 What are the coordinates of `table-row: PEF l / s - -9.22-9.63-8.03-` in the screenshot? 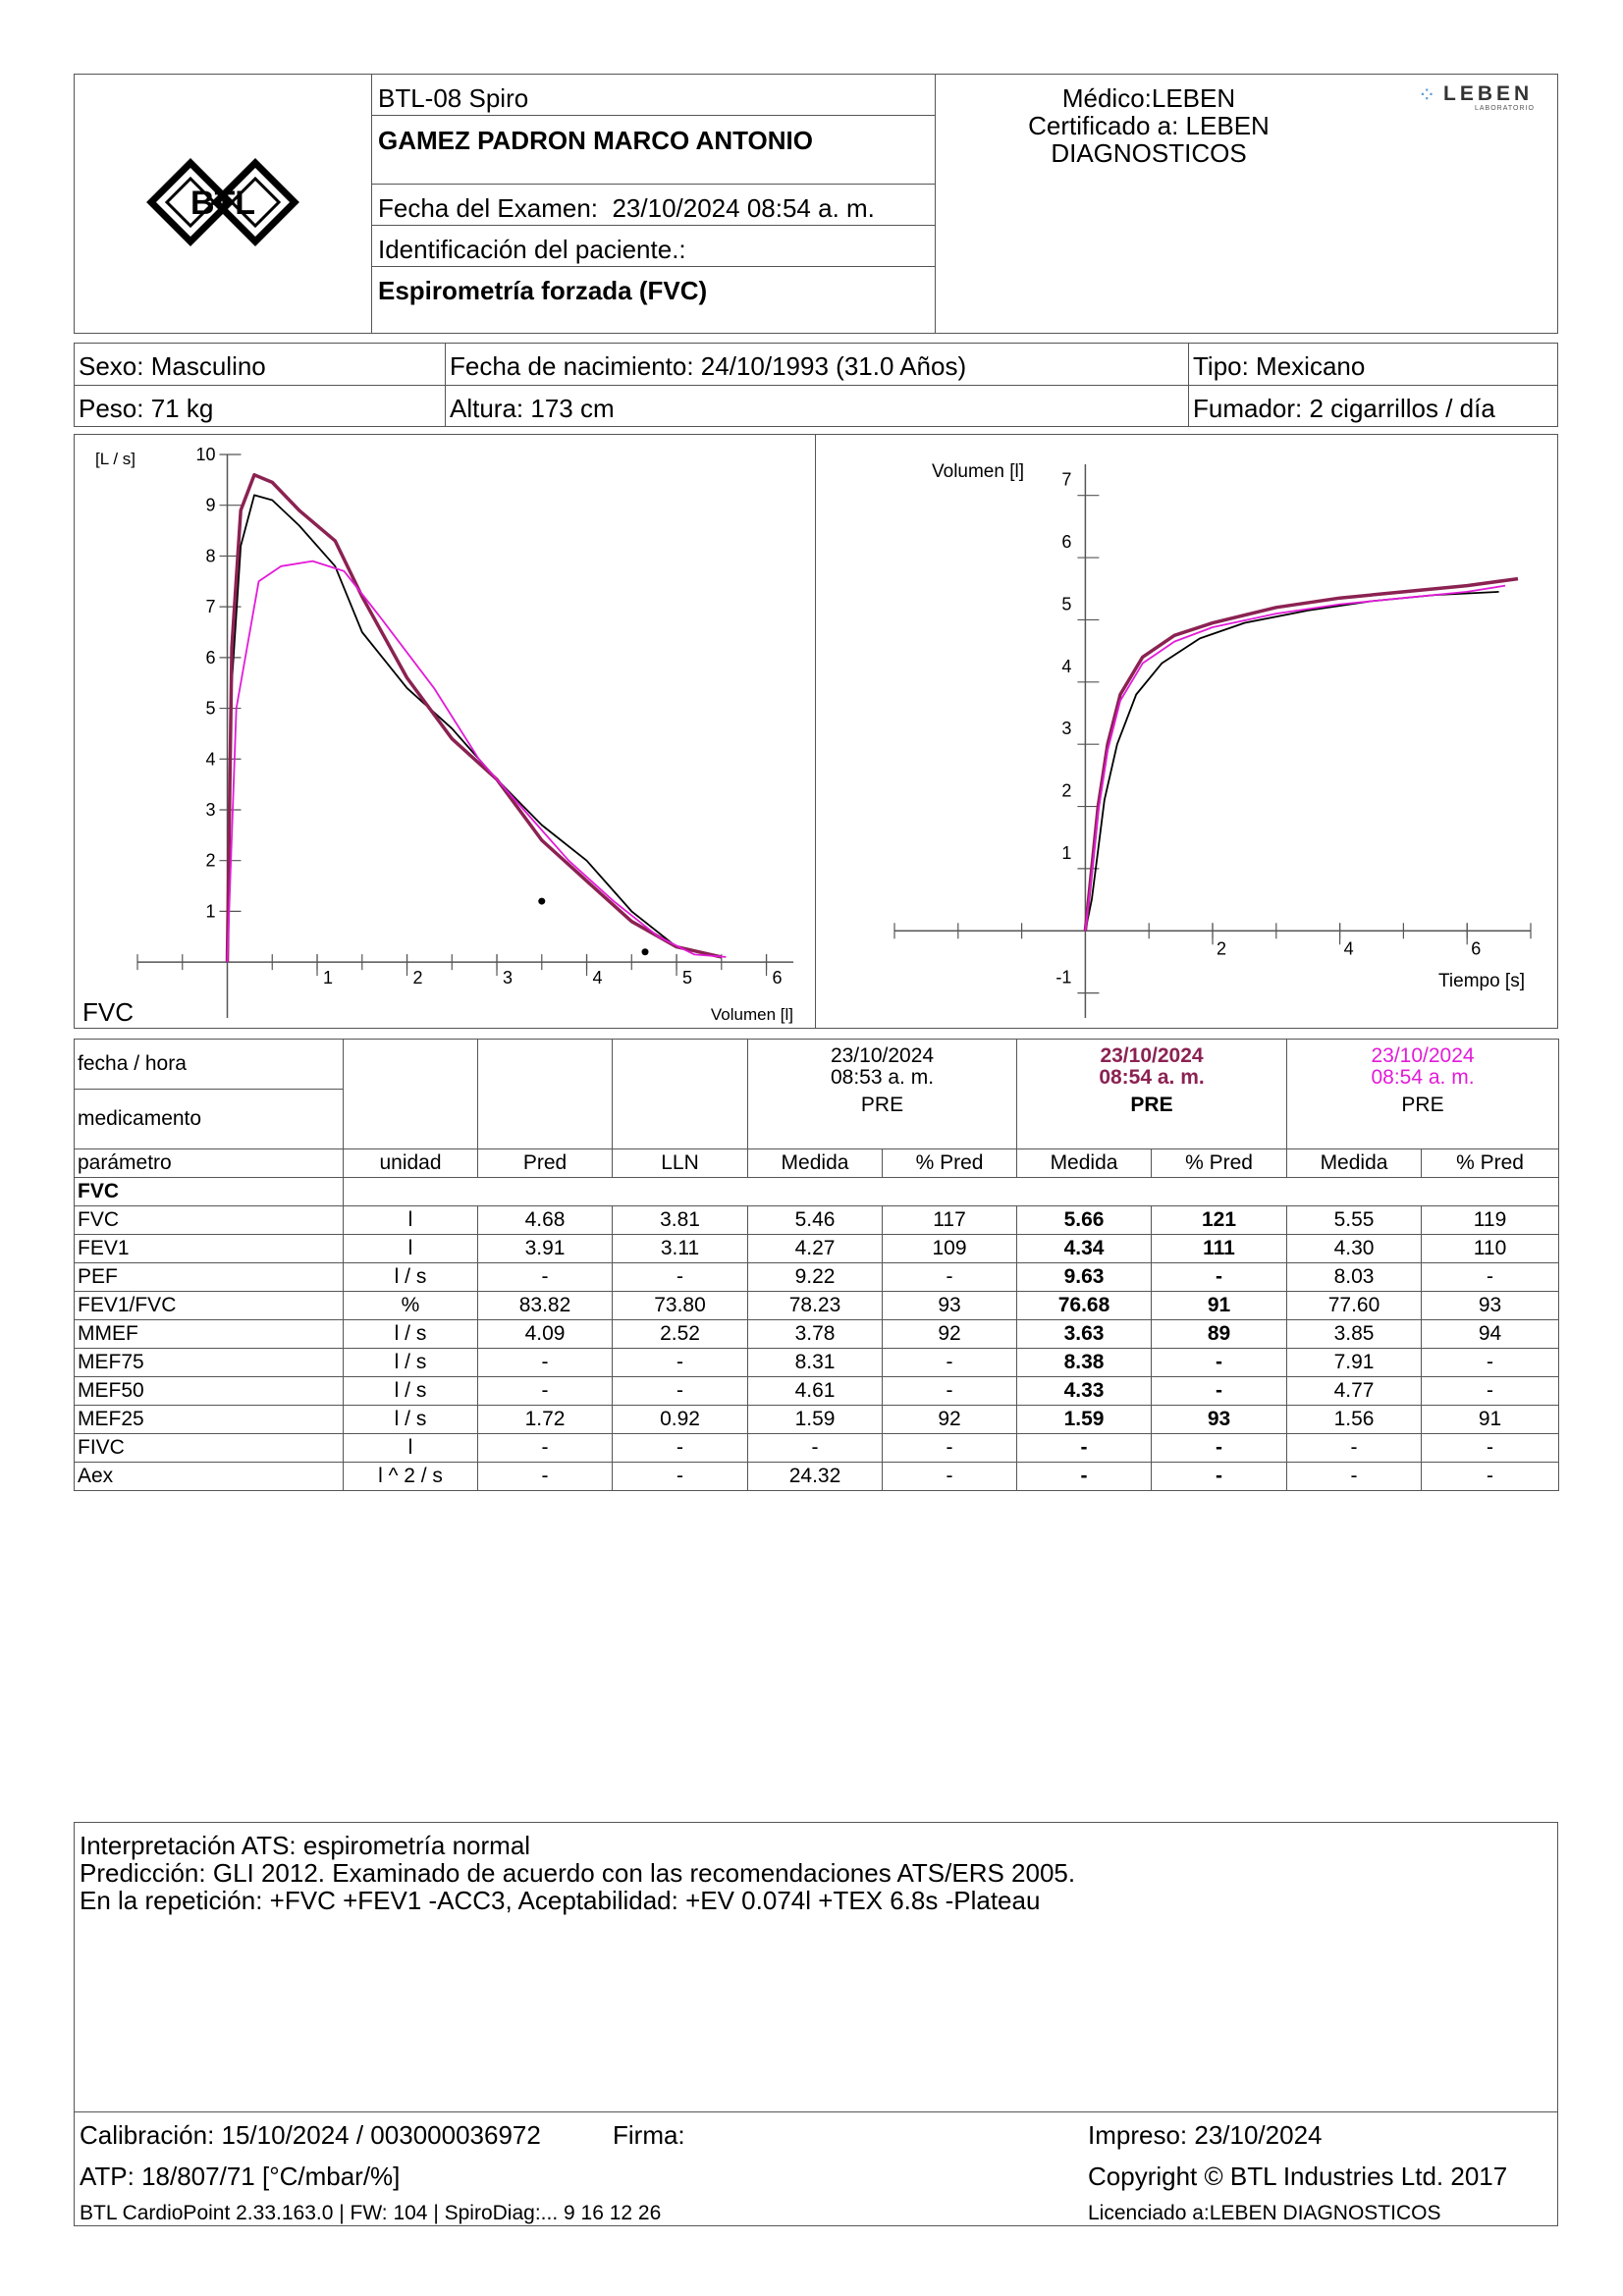 It's located at (817, 1277).